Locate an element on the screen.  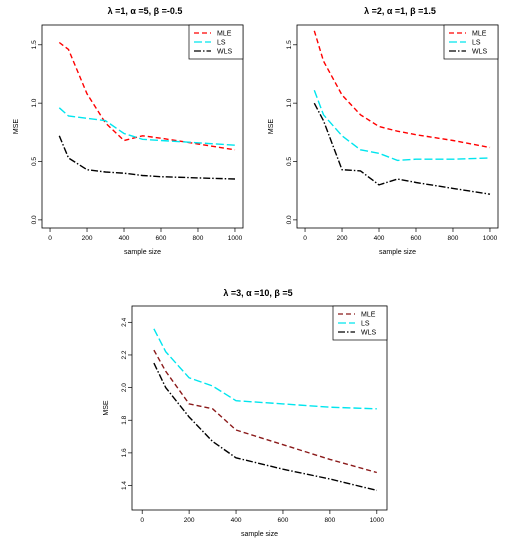
chart-title: λ =1, α =5, β =-0.5 is located at coordinates (145, 11).